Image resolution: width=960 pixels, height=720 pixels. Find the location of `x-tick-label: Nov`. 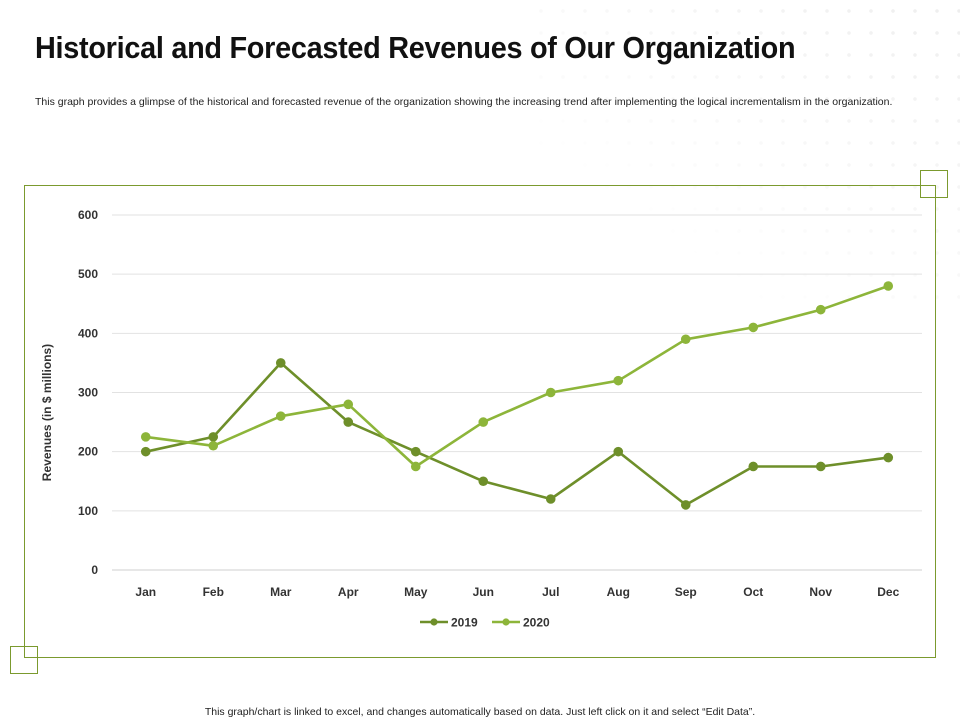

x-tick-label: Nov is located at coordinates (820, 592).